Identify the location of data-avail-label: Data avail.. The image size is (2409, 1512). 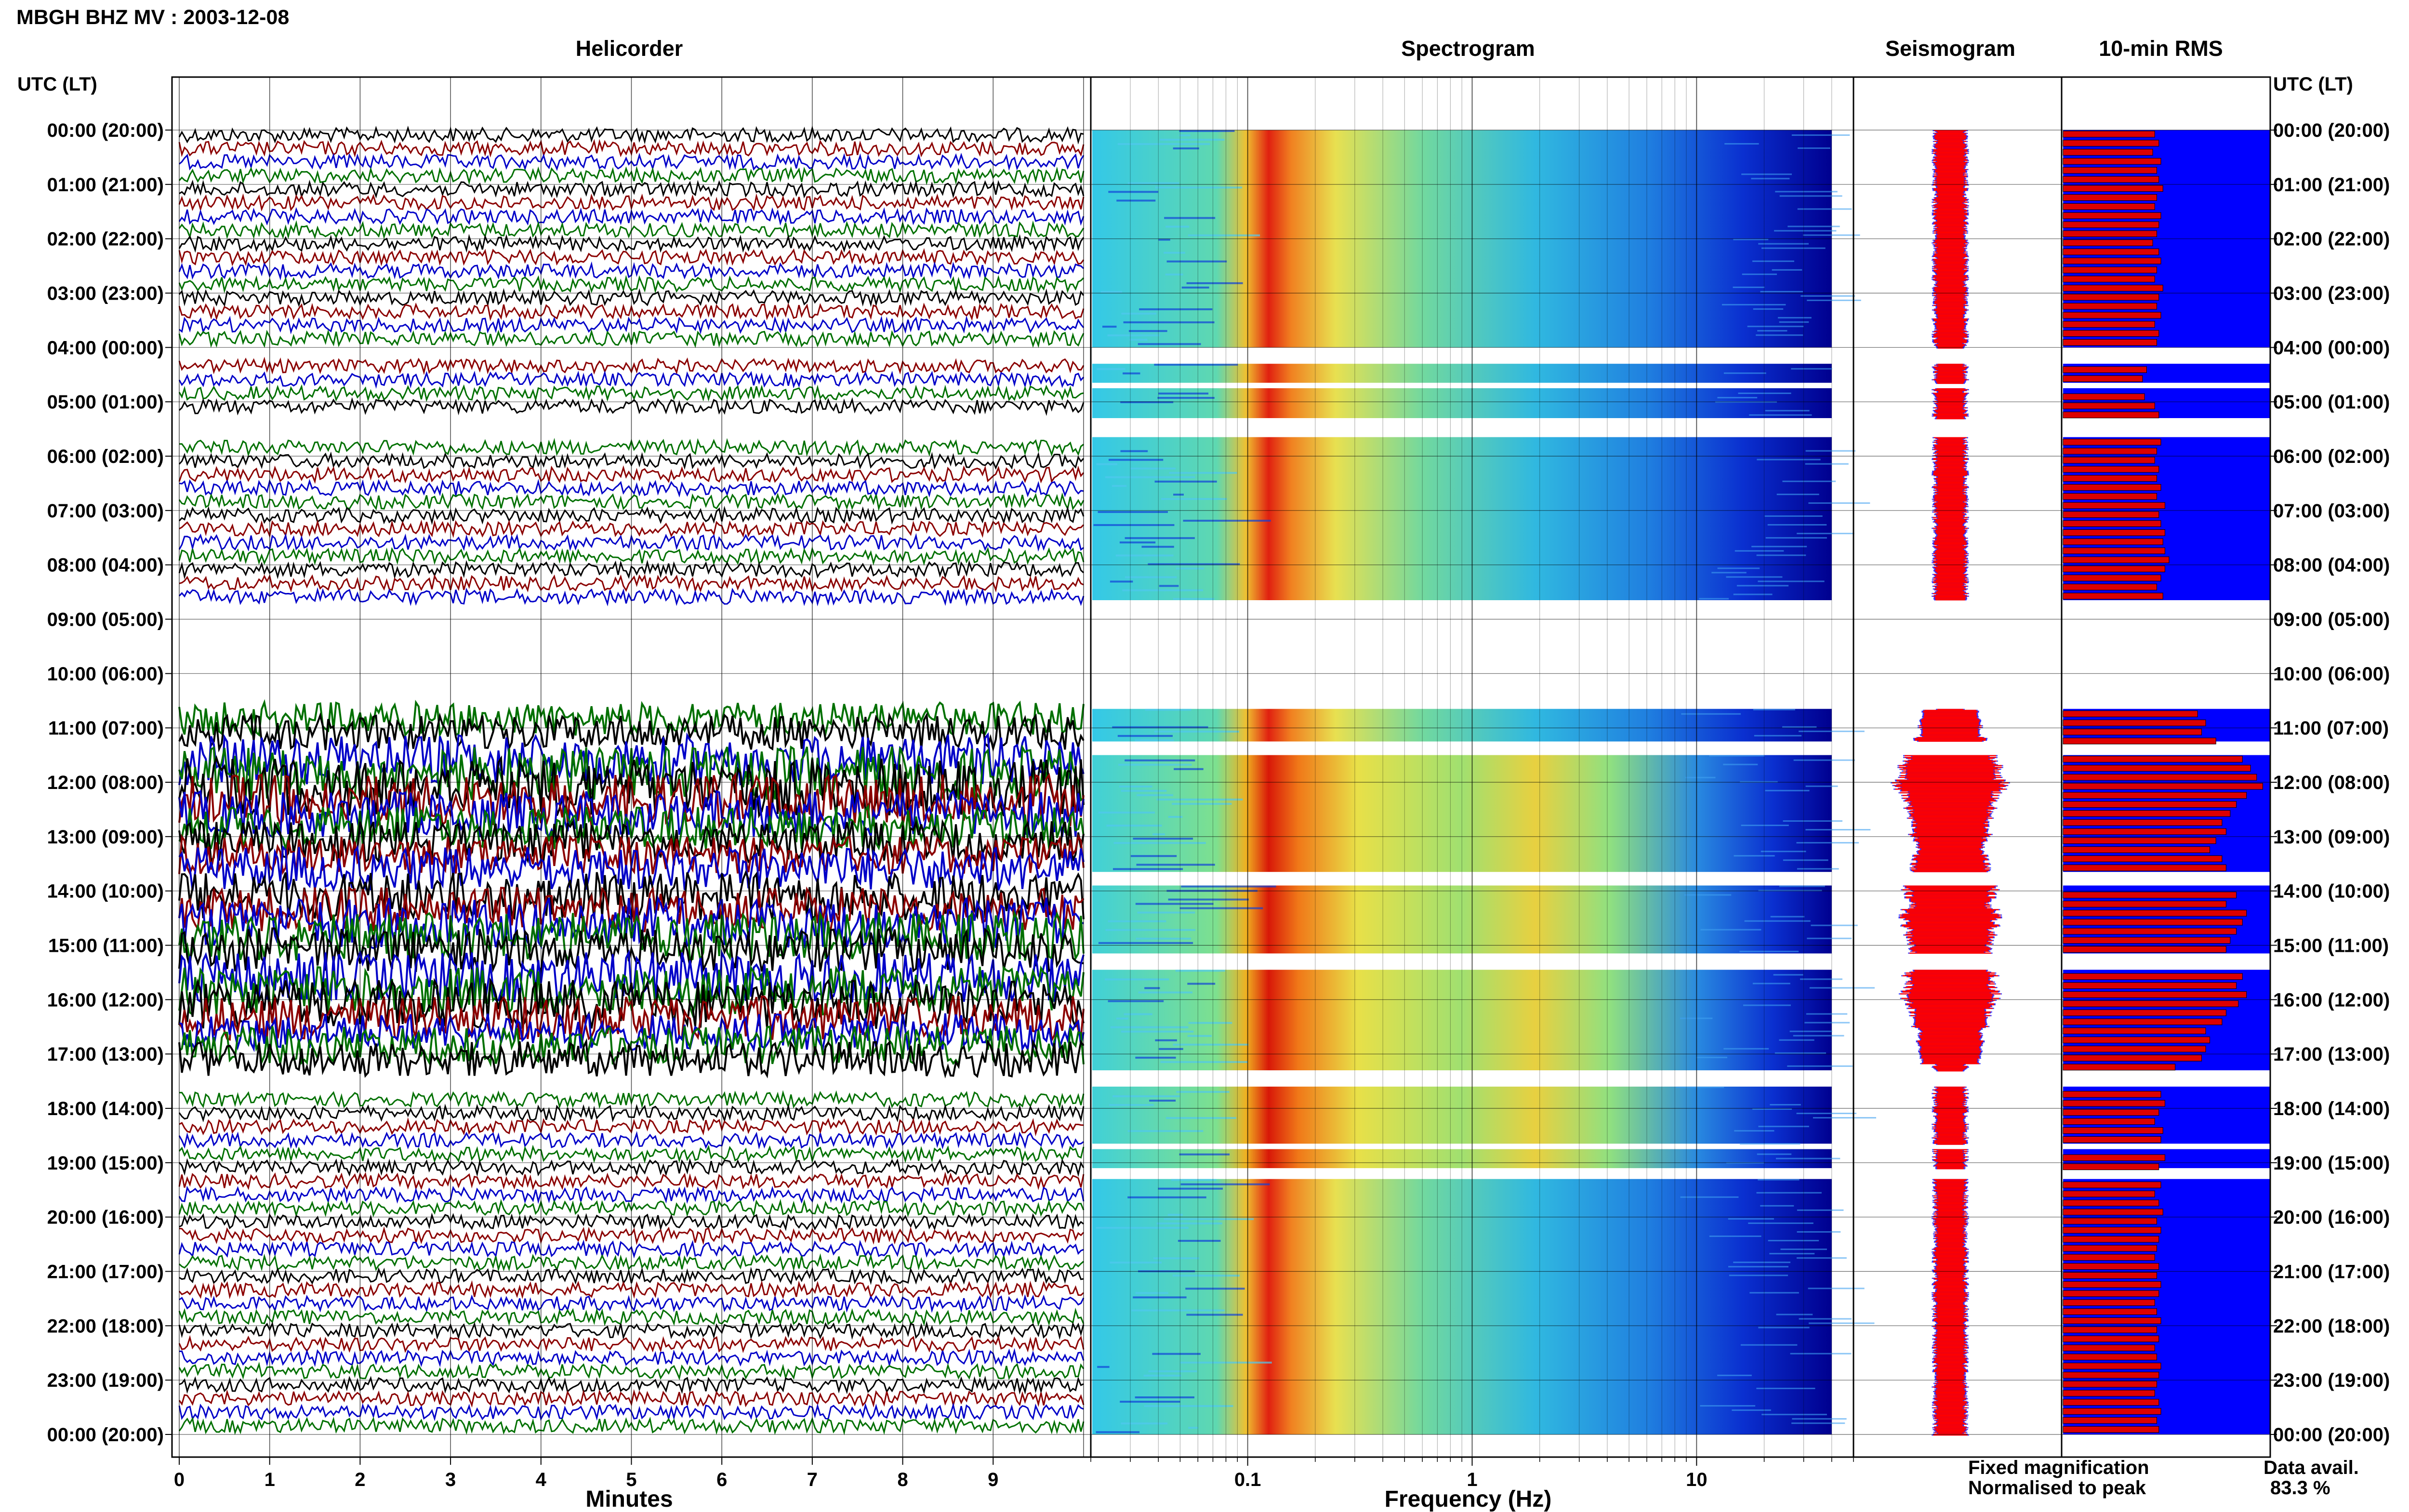
(2311, 1467).